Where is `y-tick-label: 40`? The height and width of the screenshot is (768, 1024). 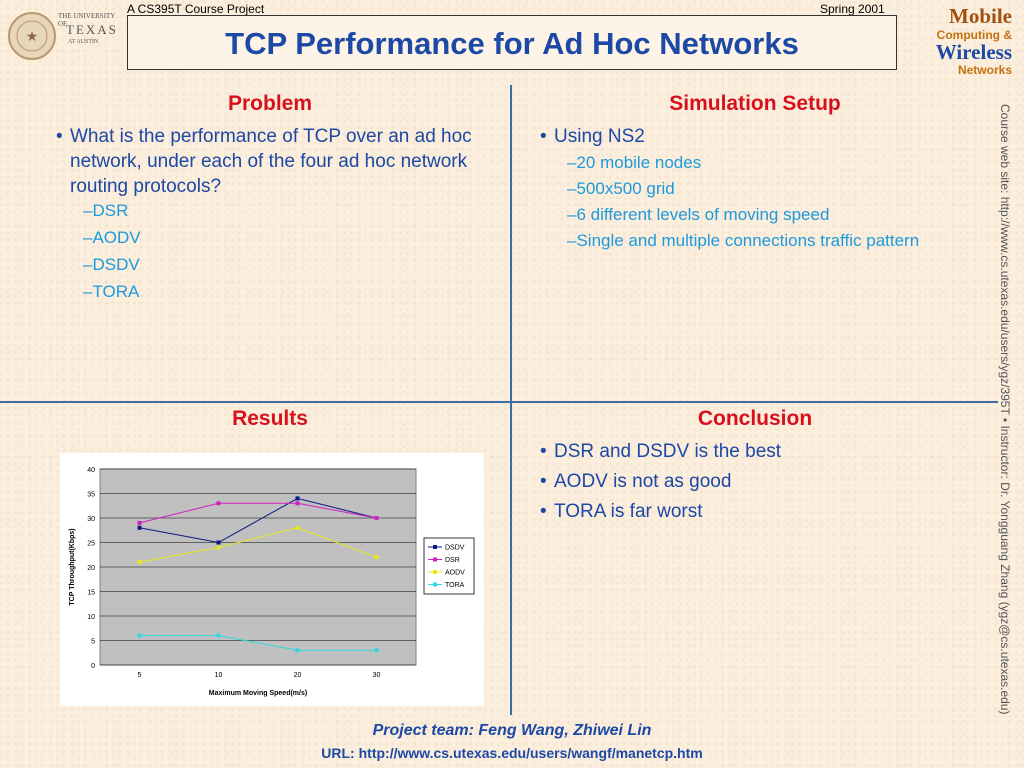 y-tick-label: 40 is located at coordinates (91, 470).